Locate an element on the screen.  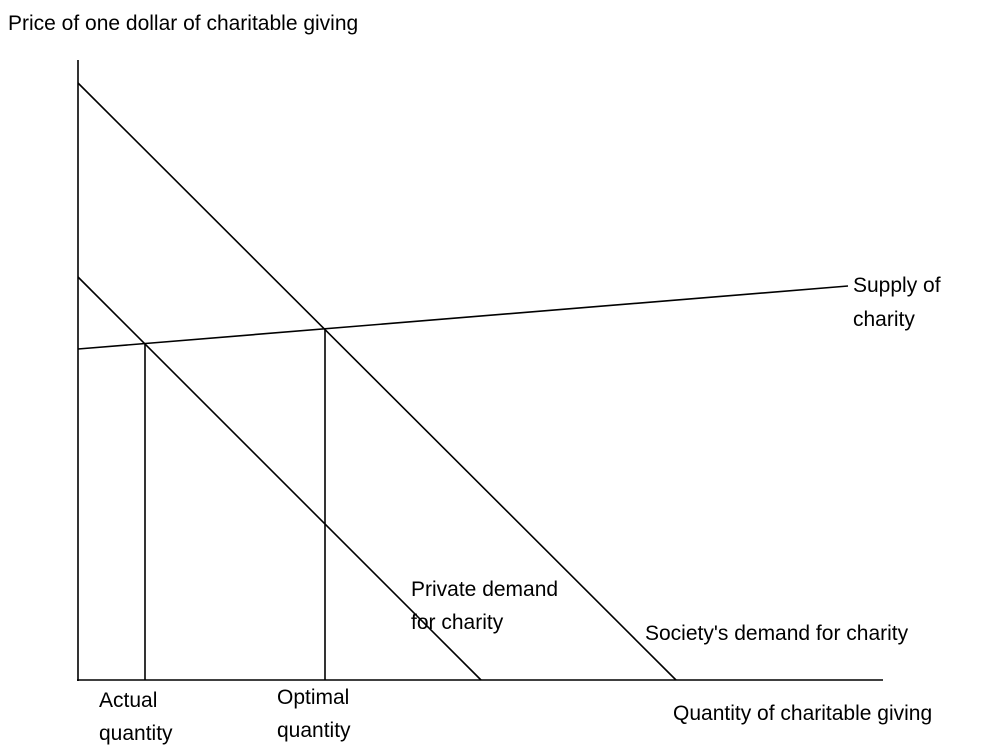
y-axis-label: Price of one dollar of charitable giving is located at coordinates (183, 23).